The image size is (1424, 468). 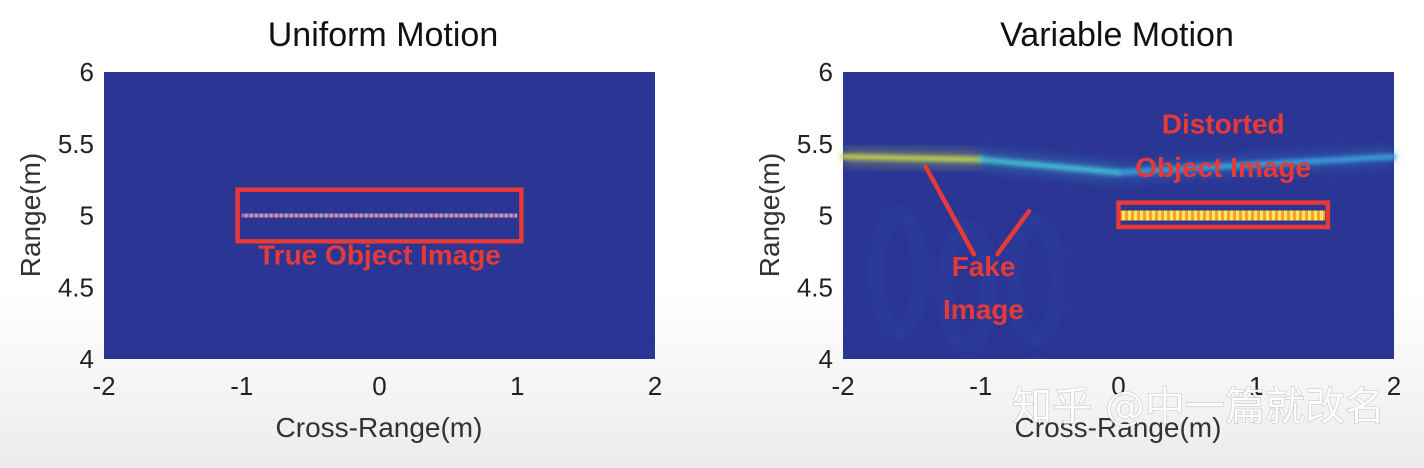 What do you see at coordinates (1223, 167) in the screenshot?
I see `annotation-label: Object Image` at bounding box center [1223, 167].